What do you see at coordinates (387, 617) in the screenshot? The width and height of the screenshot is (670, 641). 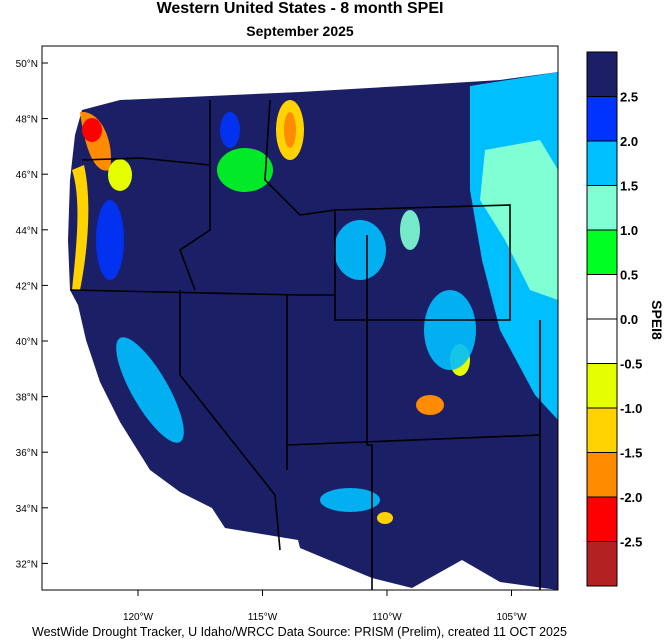 I see `lon-tick-label: 110°W` at bounding box center [387, 617].